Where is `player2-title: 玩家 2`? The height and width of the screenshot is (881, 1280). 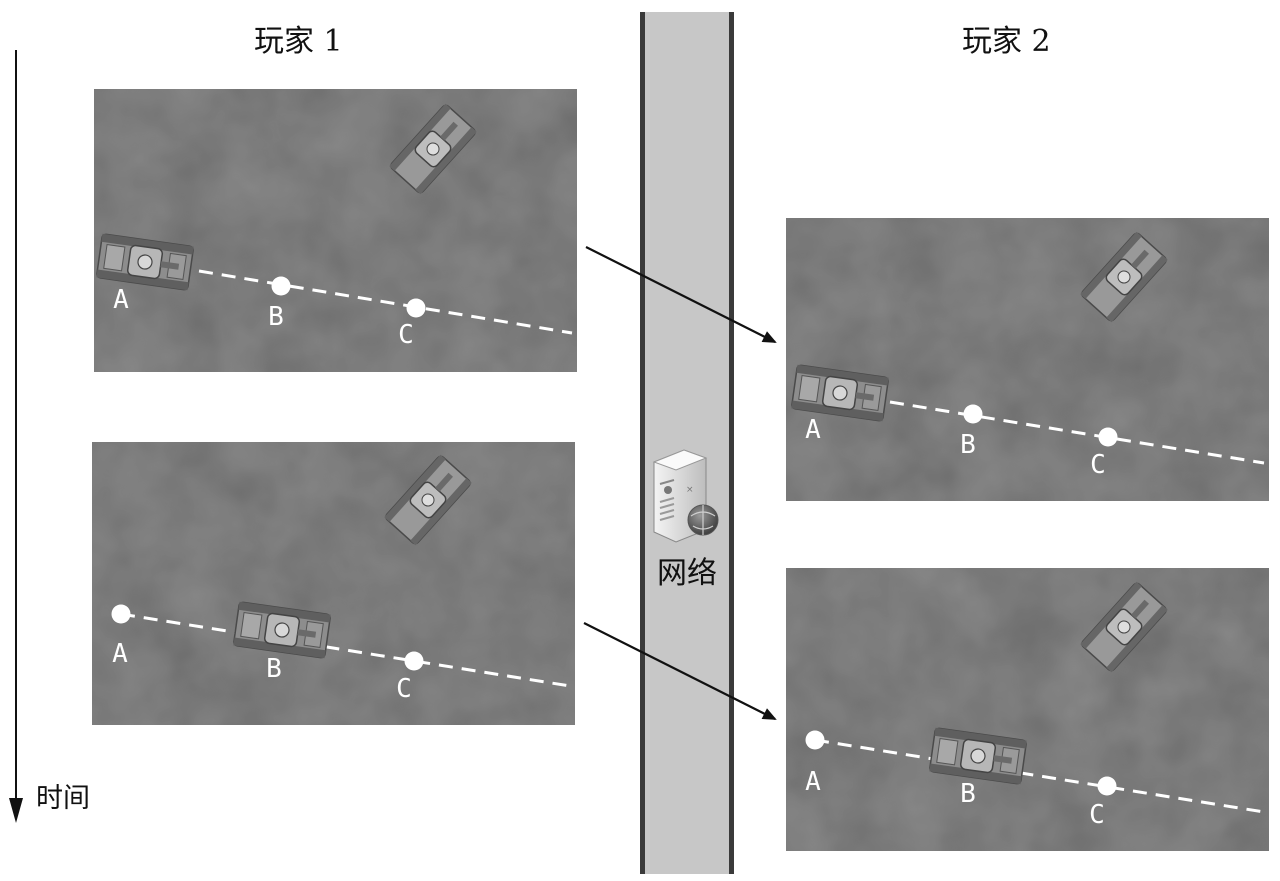
player2-title: 玩家 2 is located at coordinates (1006, 41).